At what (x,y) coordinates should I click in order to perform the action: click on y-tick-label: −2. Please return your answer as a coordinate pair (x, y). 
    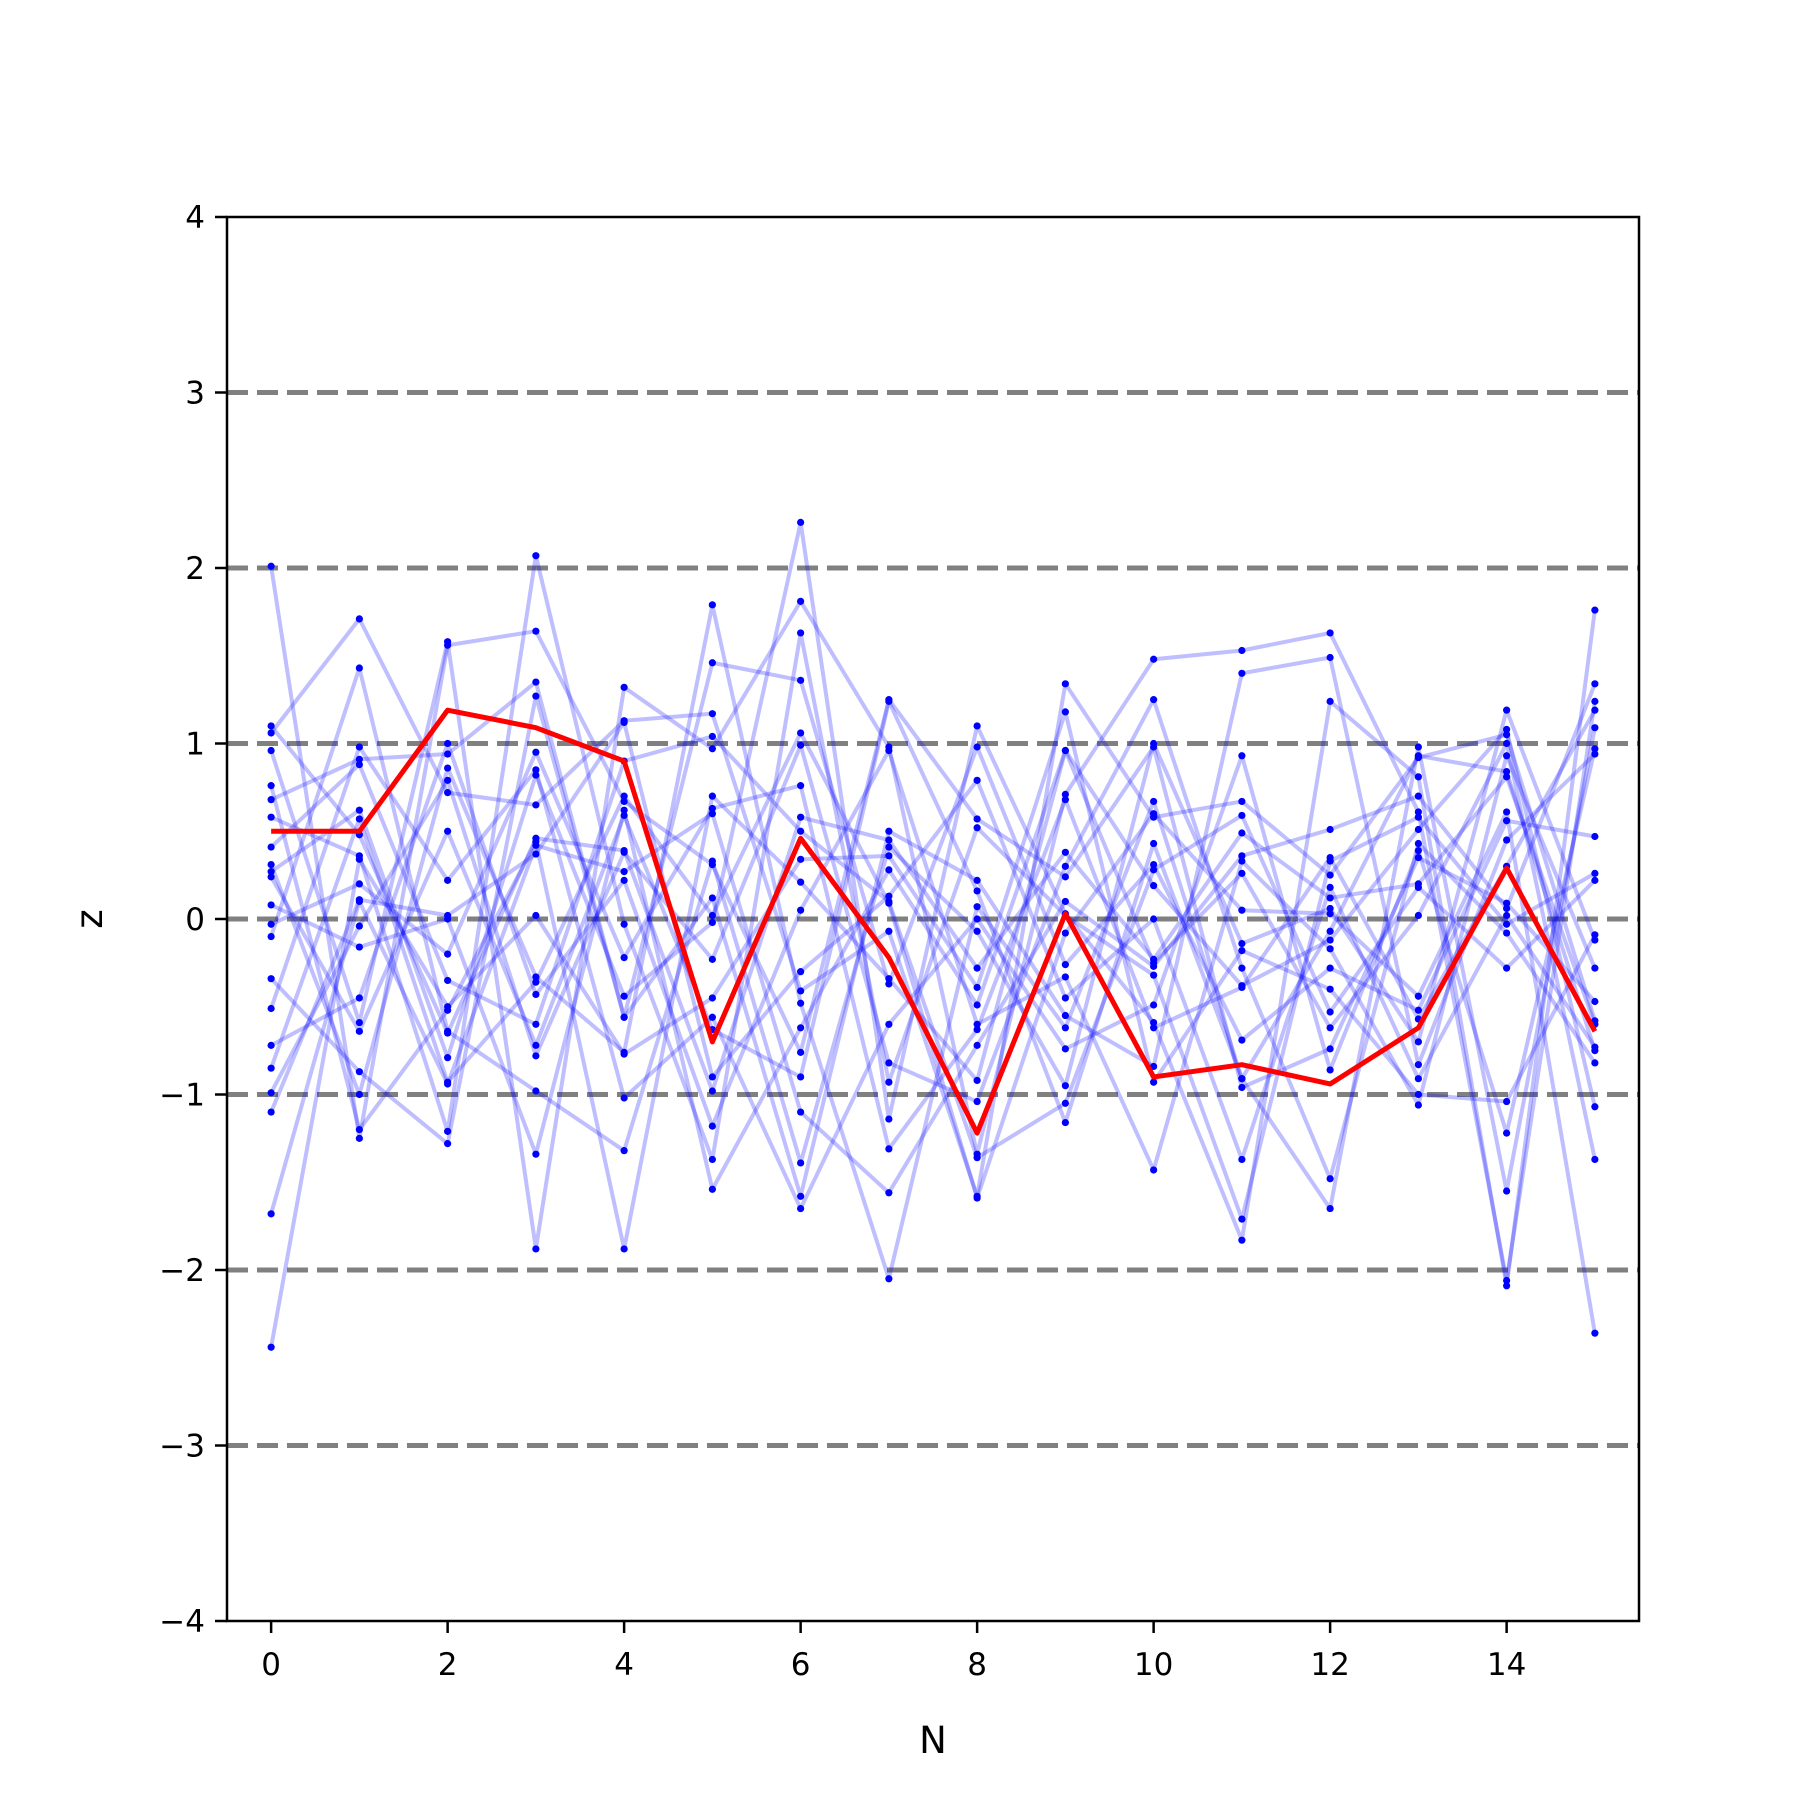
    Looking at the image, I should click on (182, 1271).